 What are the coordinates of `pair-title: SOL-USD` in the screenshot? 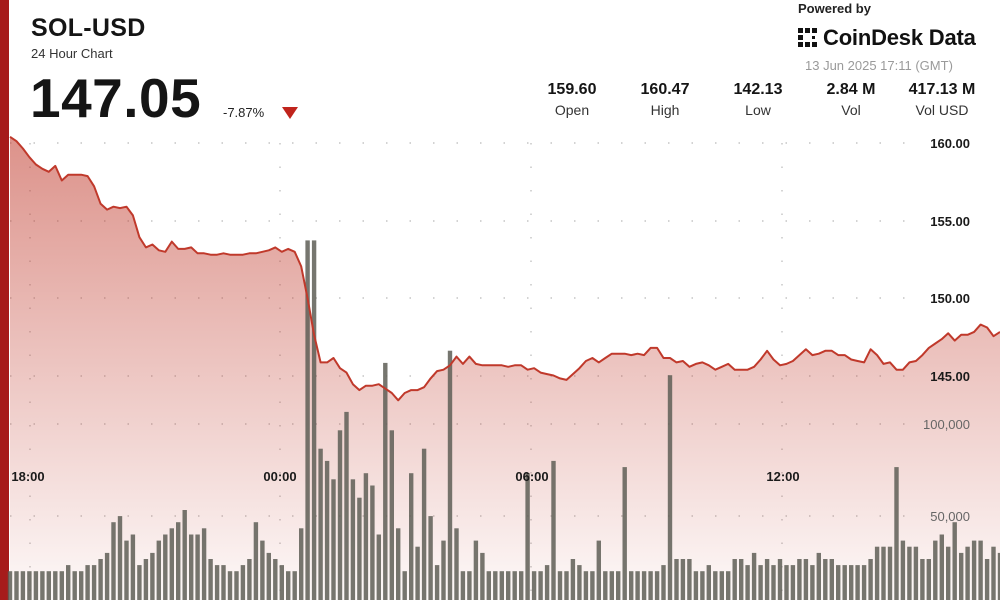 It's located at (88, 28).